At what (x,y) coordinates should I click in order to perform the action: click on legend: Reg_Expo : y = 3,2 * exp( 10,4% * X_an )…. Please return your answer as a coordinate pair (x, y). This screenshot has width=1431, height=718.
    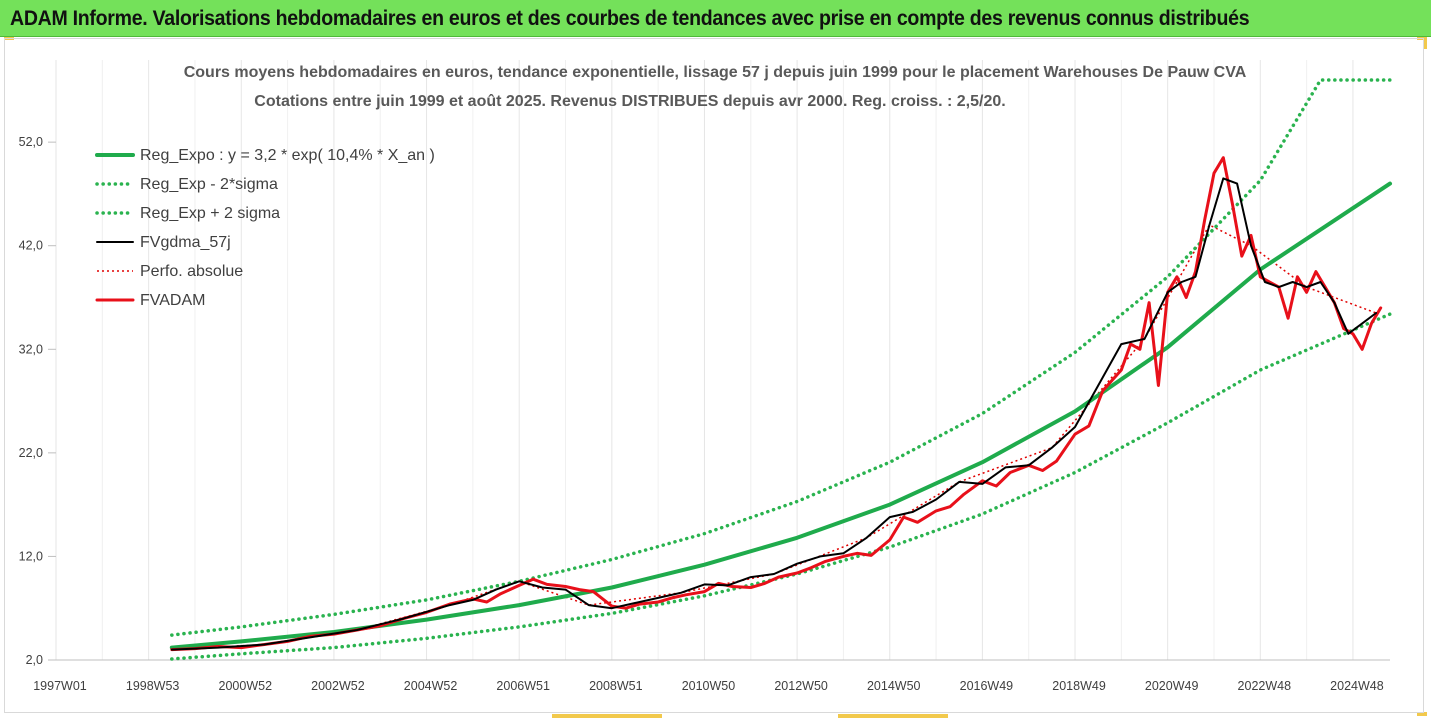
    Looking at the image, I should click on (265, 228).